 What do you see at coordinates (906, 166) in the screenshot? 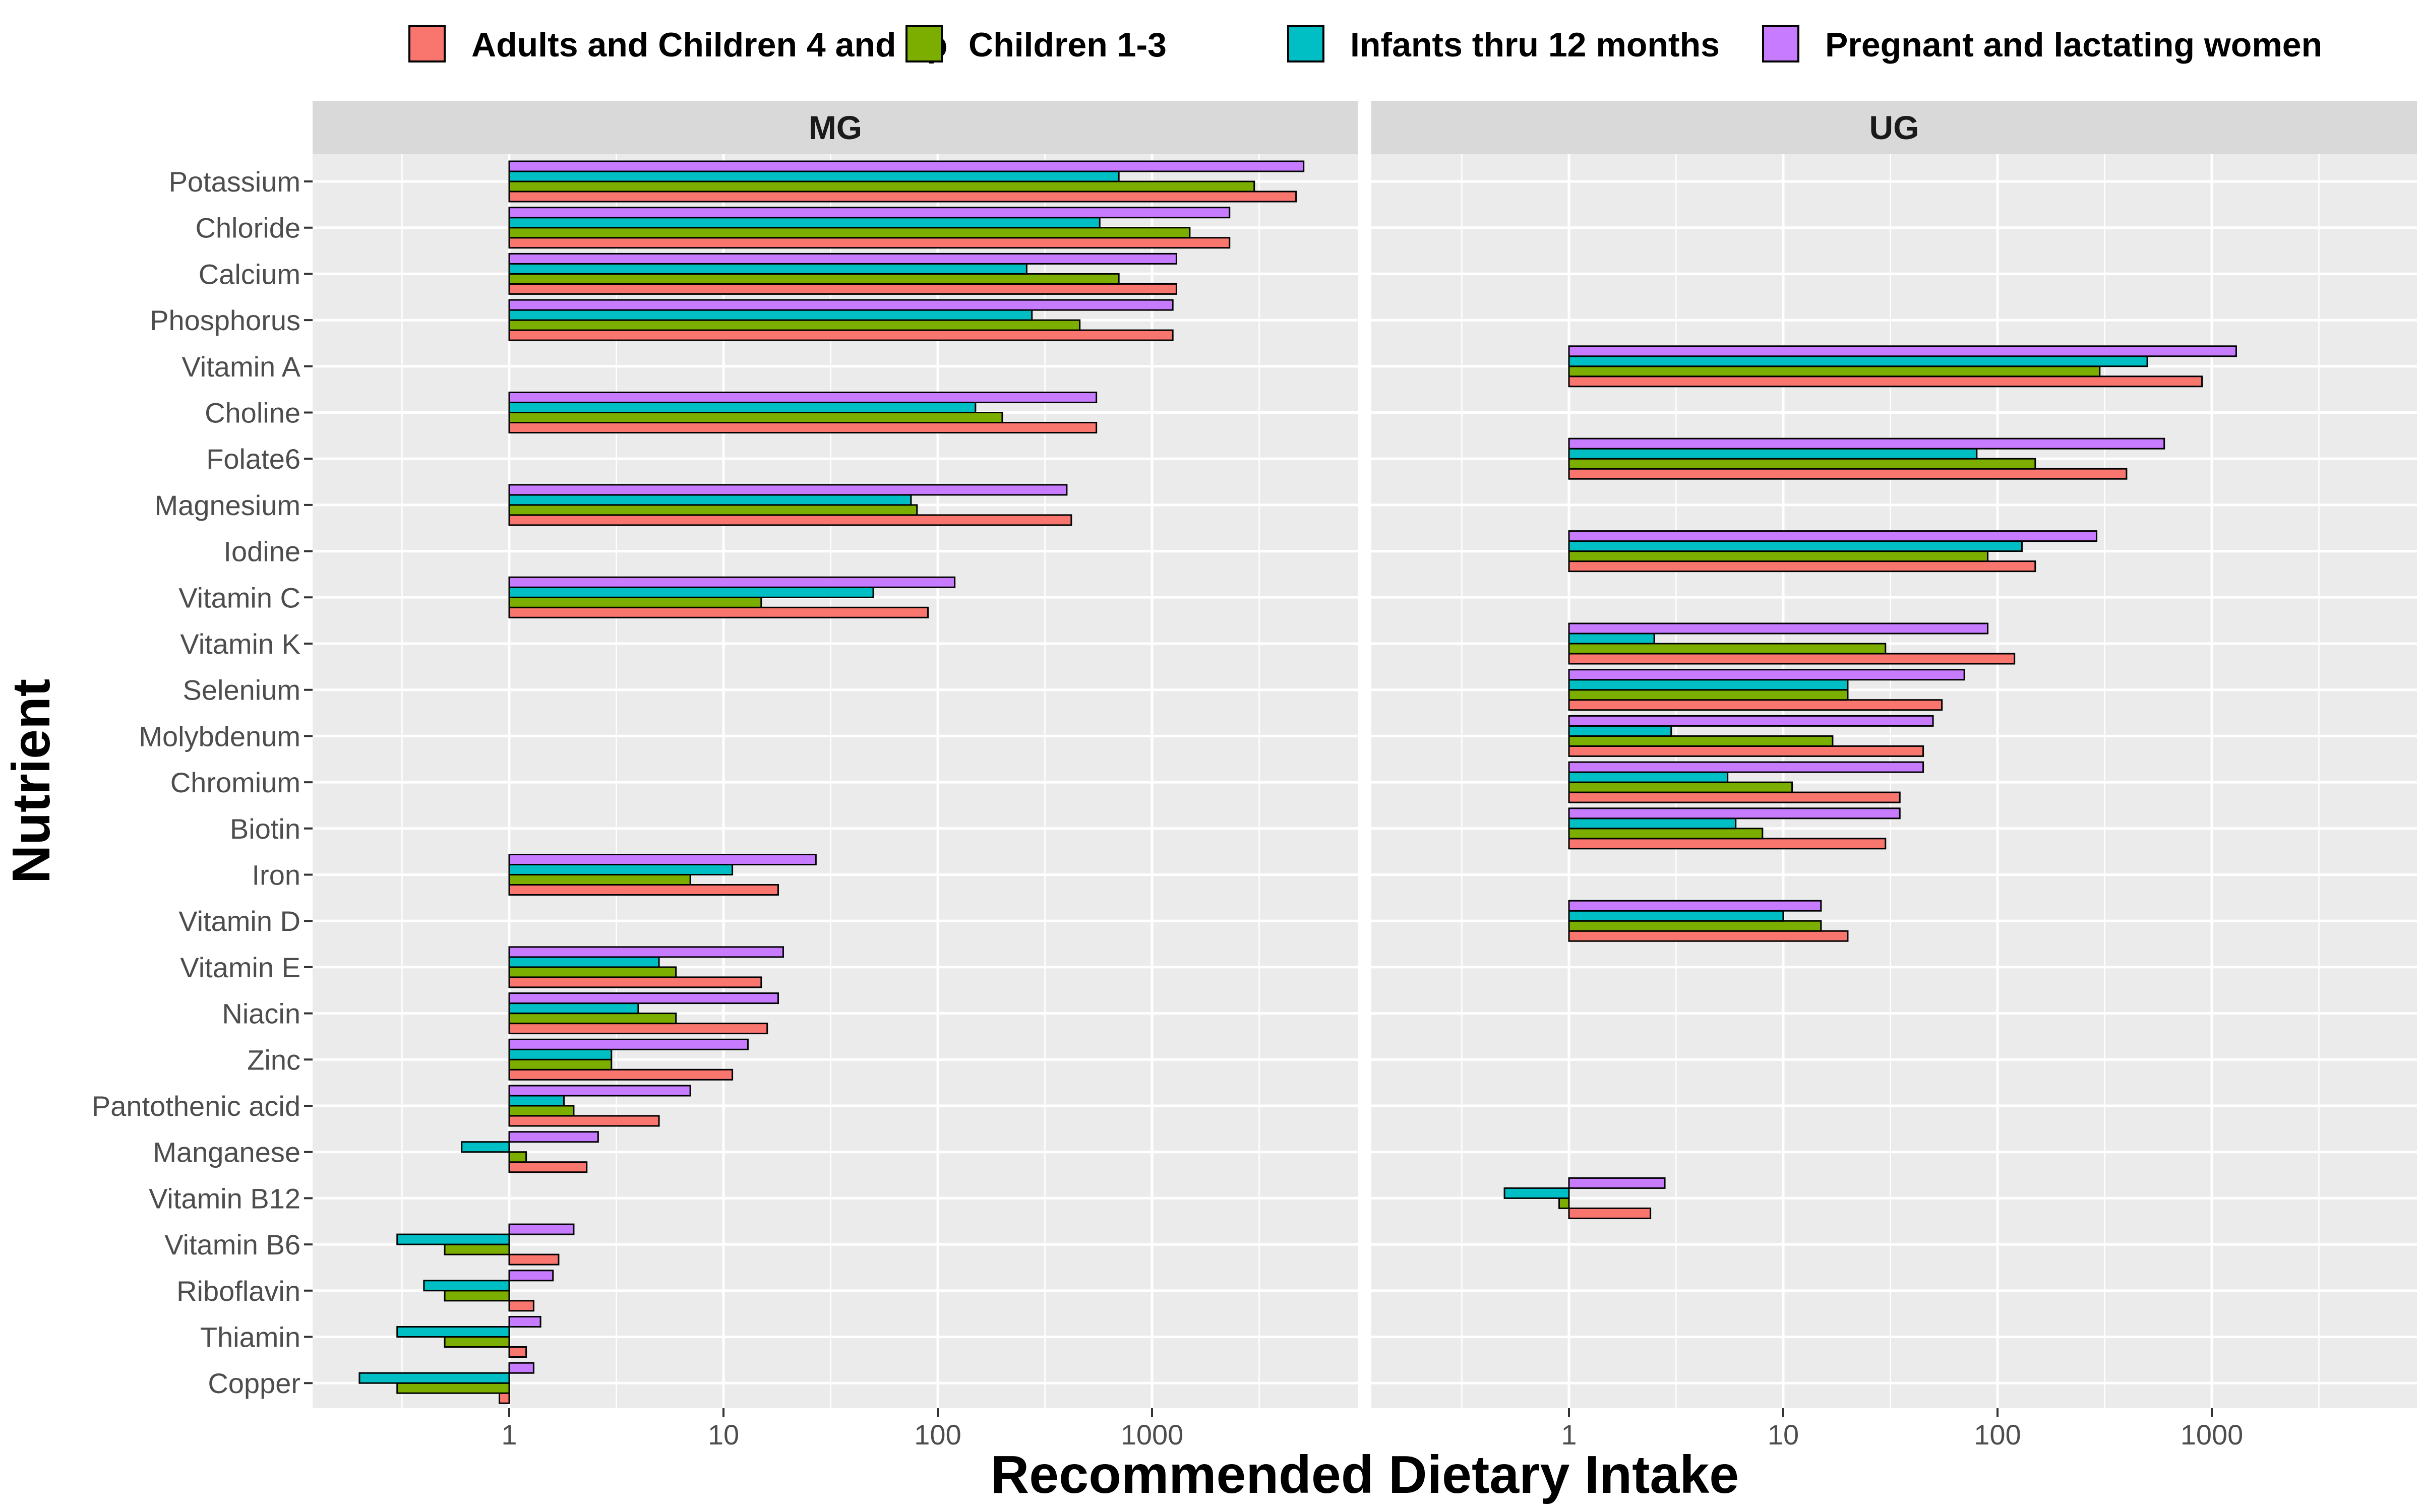
I see `bar-mg-potassium-pregnant-and-lactating-women` at bounding box center [906, 166].